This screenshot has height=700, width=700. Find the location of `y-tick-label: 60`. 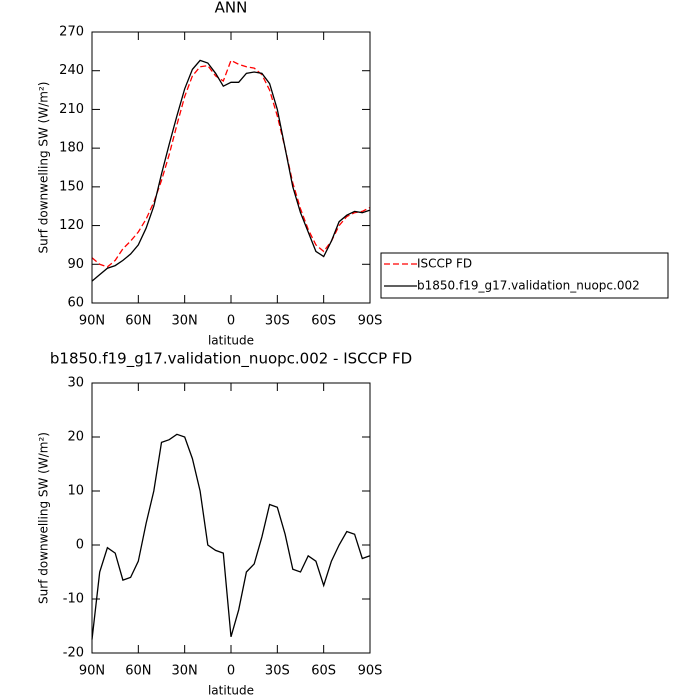

y-tick-label: 60 is located at coordinates (75, 303).